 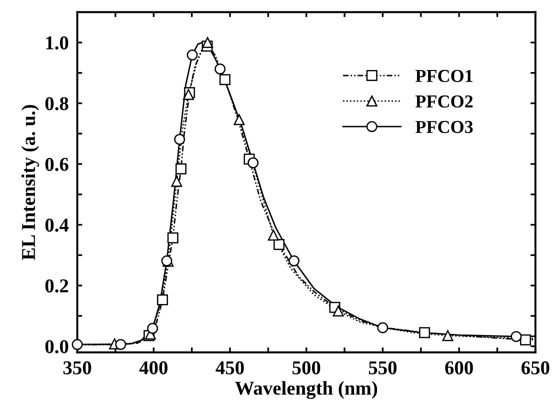 I want to click on x-tick-label: 400, so click(x=153, y=367).